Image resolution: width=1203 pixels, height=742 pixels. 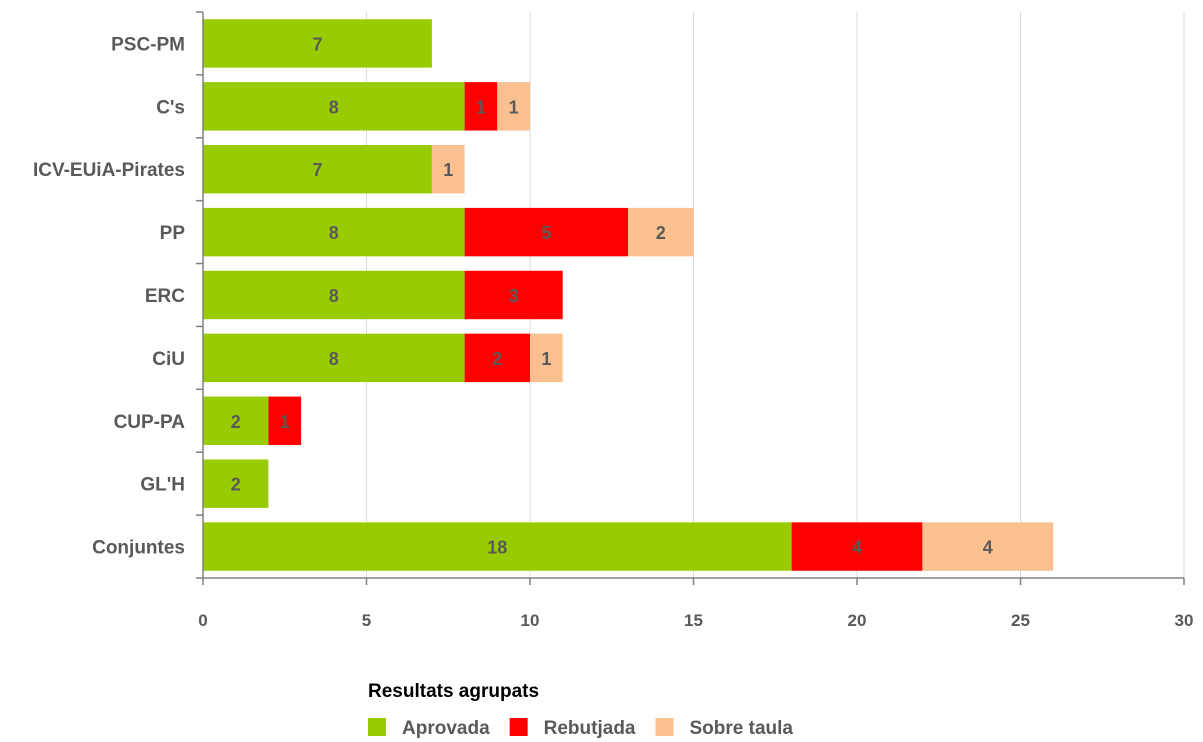 I want to click on x-tick-label: 30, so click(x=1184, y=620).